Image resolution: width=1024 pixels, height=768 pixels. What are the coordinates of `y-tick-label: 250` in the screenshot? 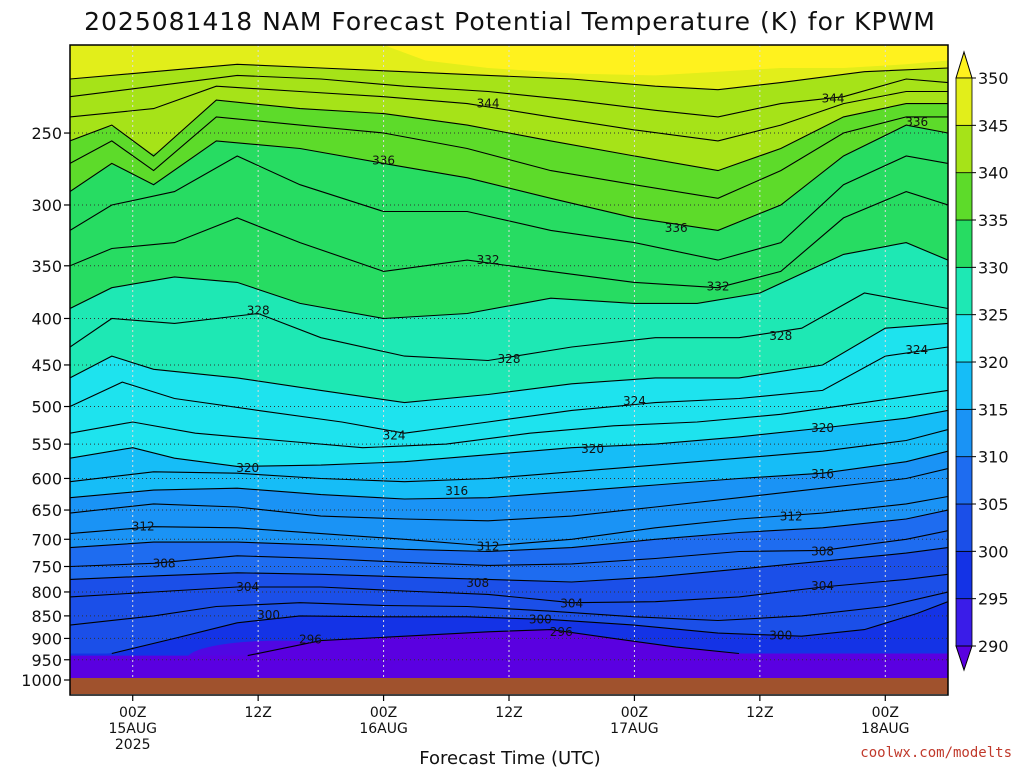 It's located at (46, 133).